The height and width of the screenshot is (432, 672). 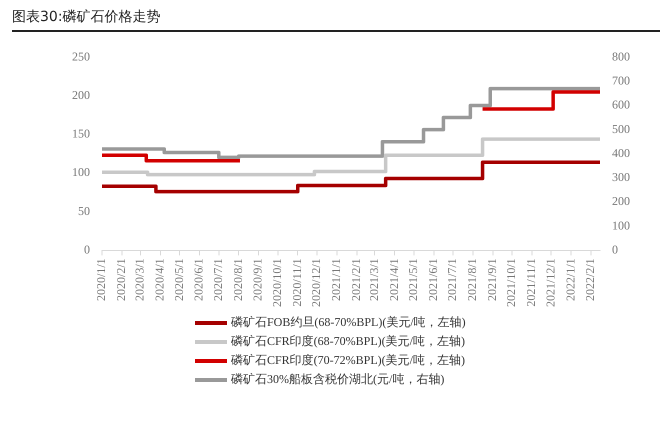 I want to click on y2-tick-label: 300, so click(x=621, y=177).